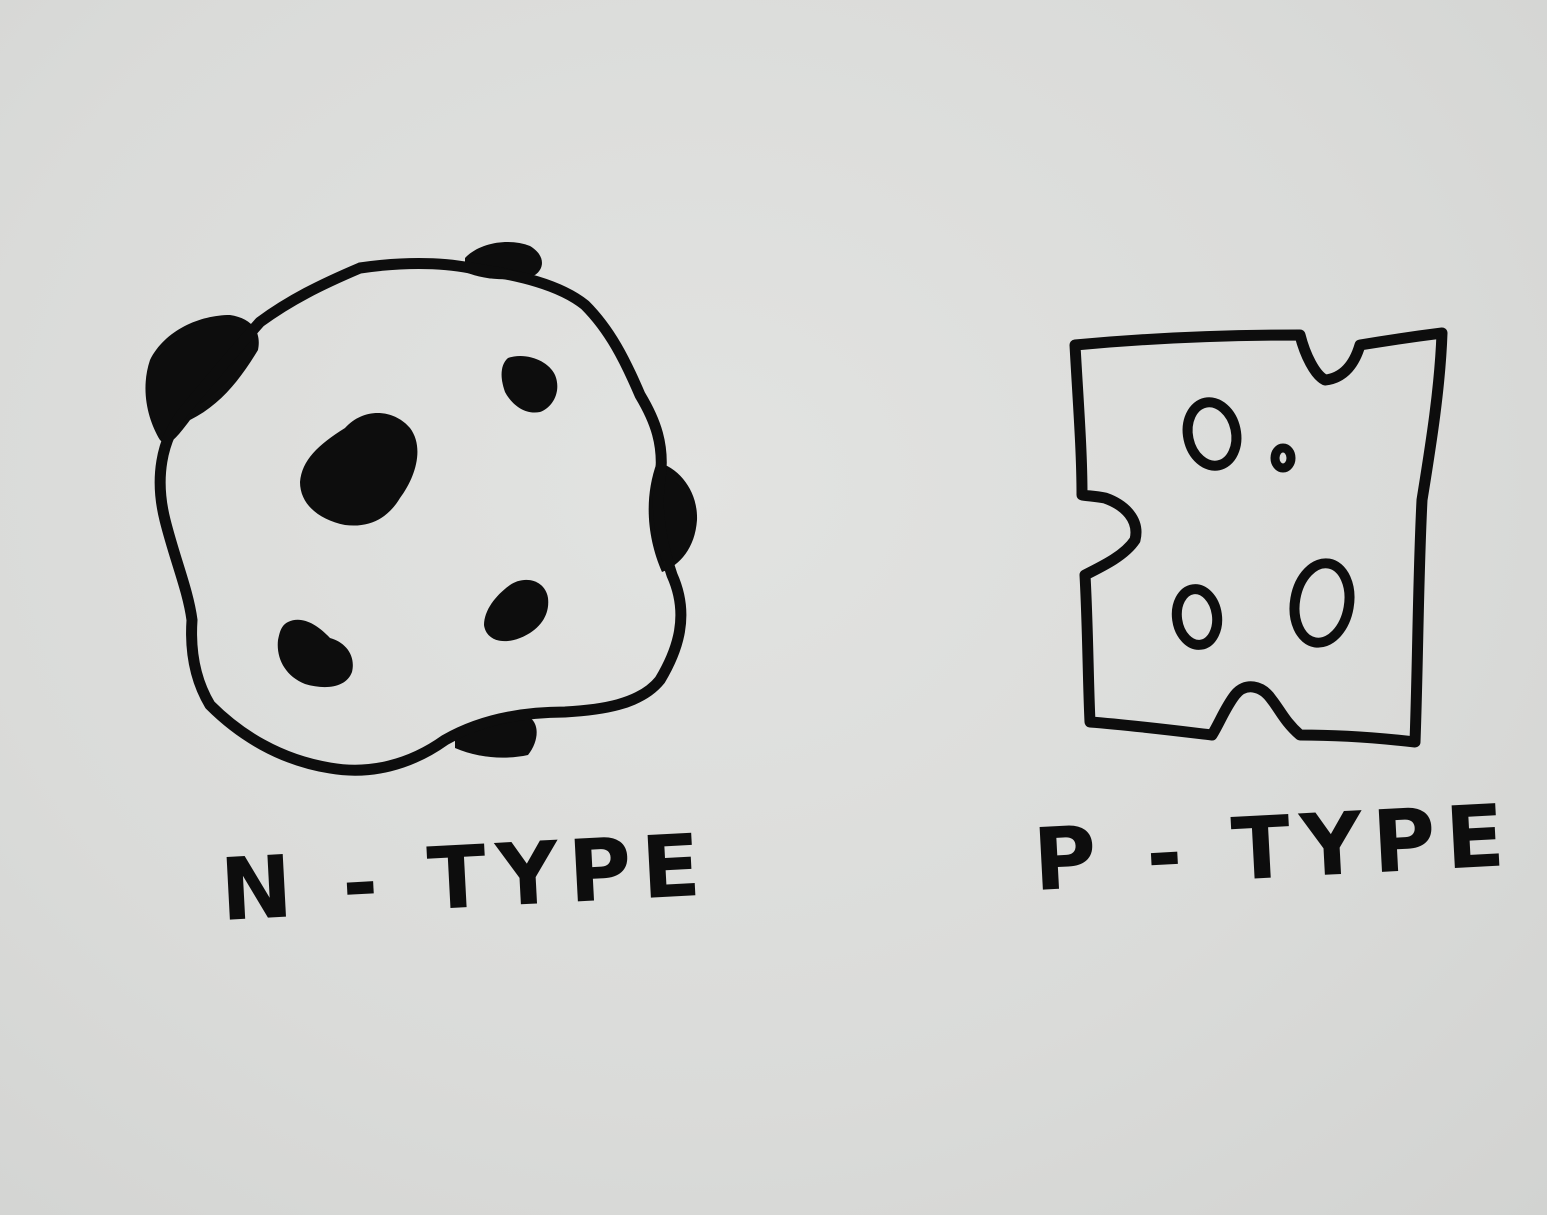  I want to click on p-type-figure, so click(1258, 537).